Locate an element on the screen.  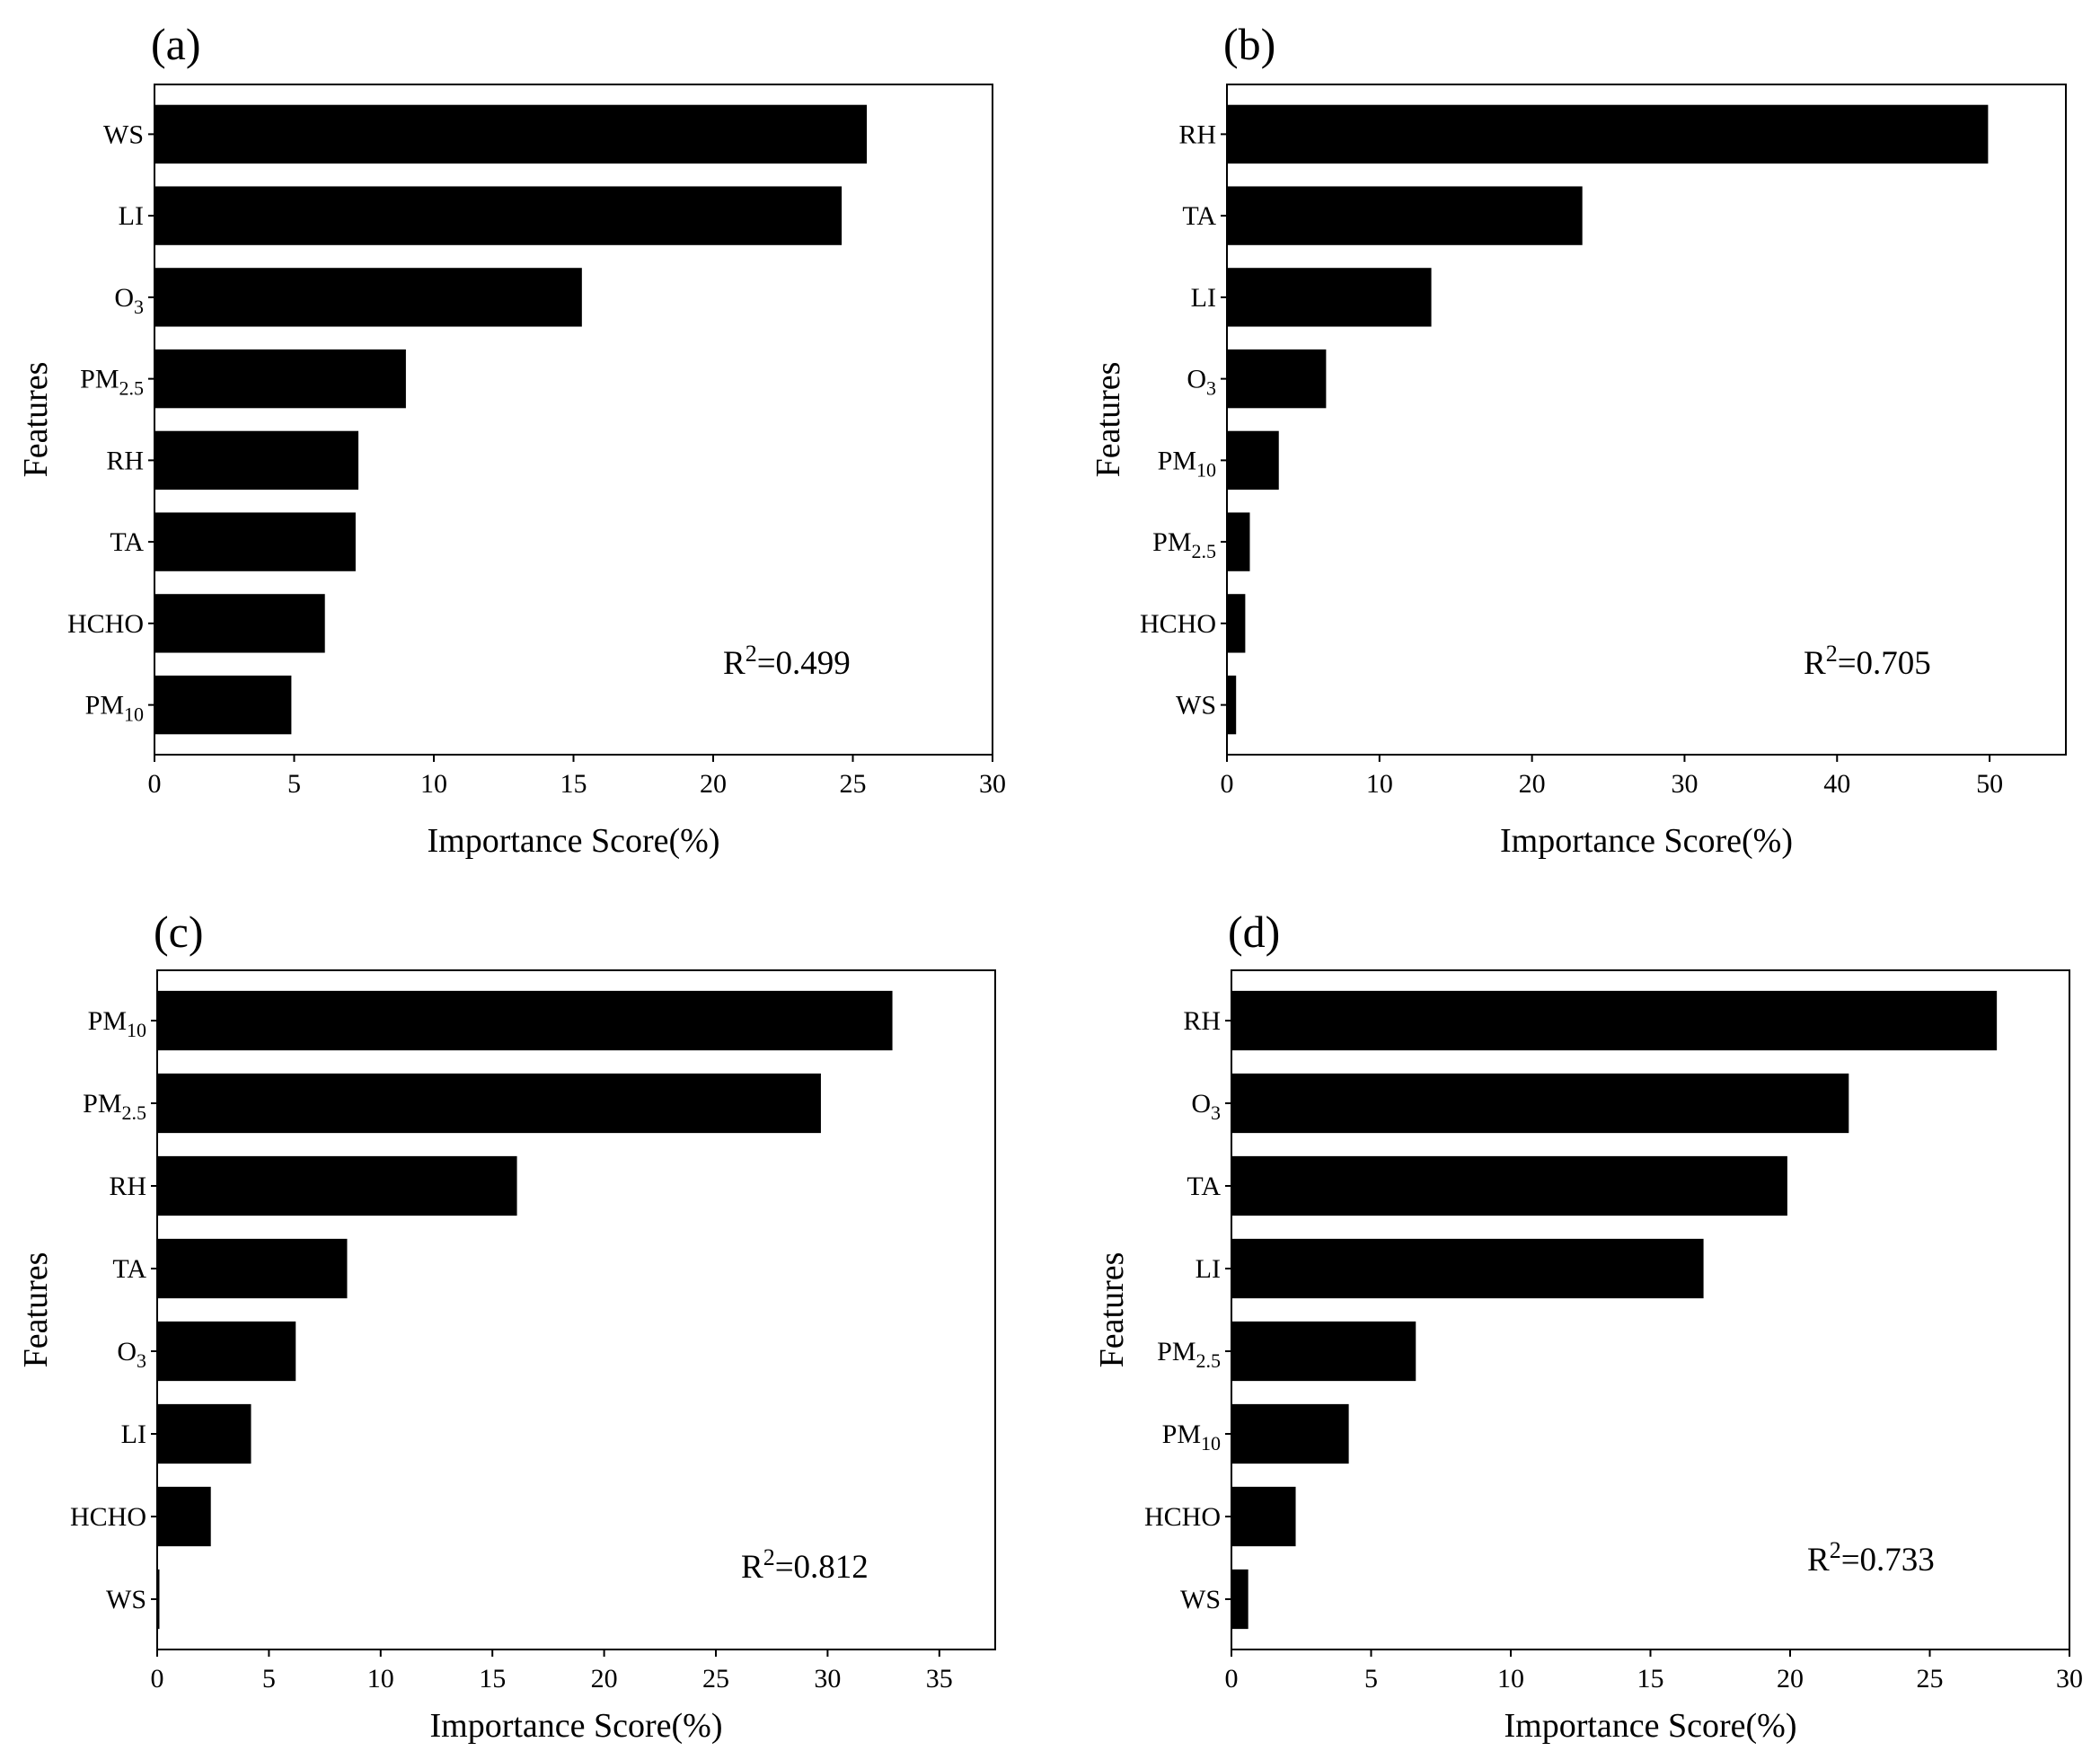
panel-label: (c) is located at coordinates (179, 932).